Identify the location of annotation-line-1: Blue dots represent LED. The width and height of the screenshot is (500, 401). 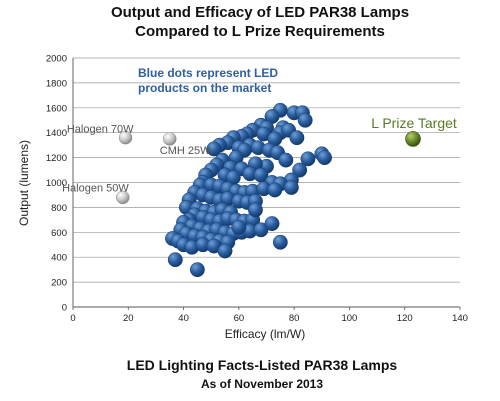
(208, 73).